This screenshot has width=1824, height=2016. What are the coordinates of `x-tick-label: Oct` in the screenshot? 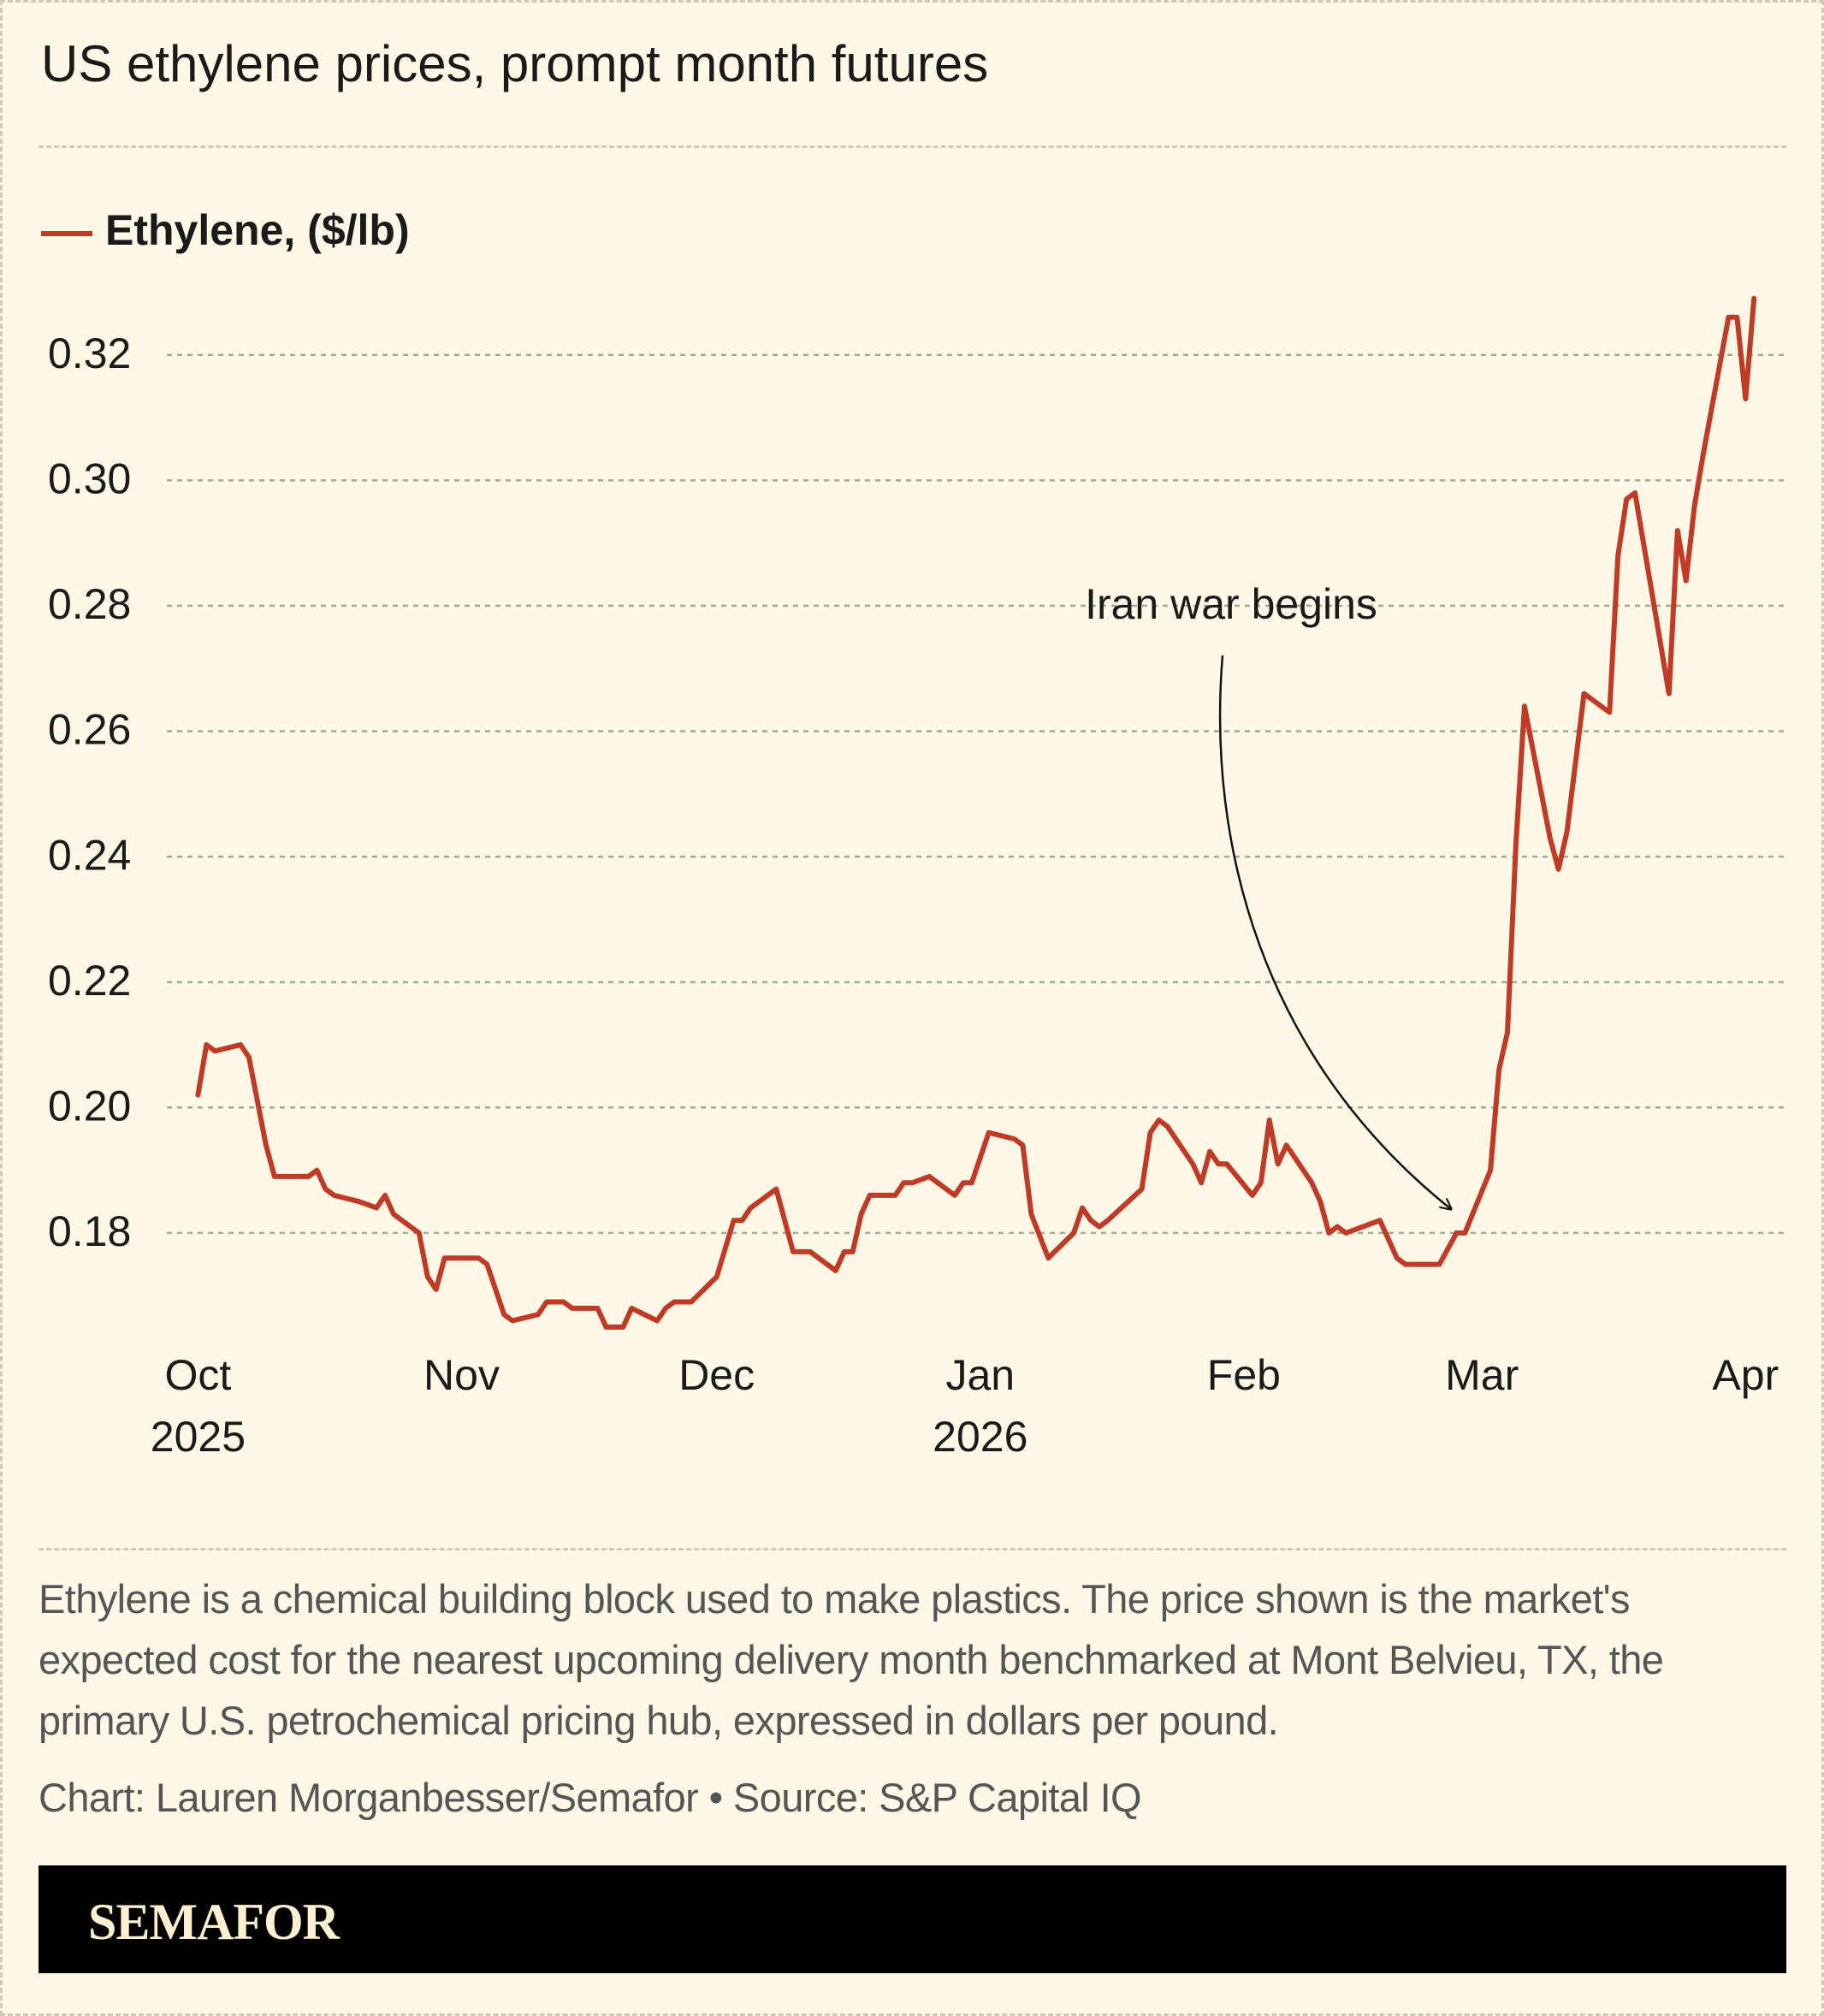 It's located at (198, 1375).